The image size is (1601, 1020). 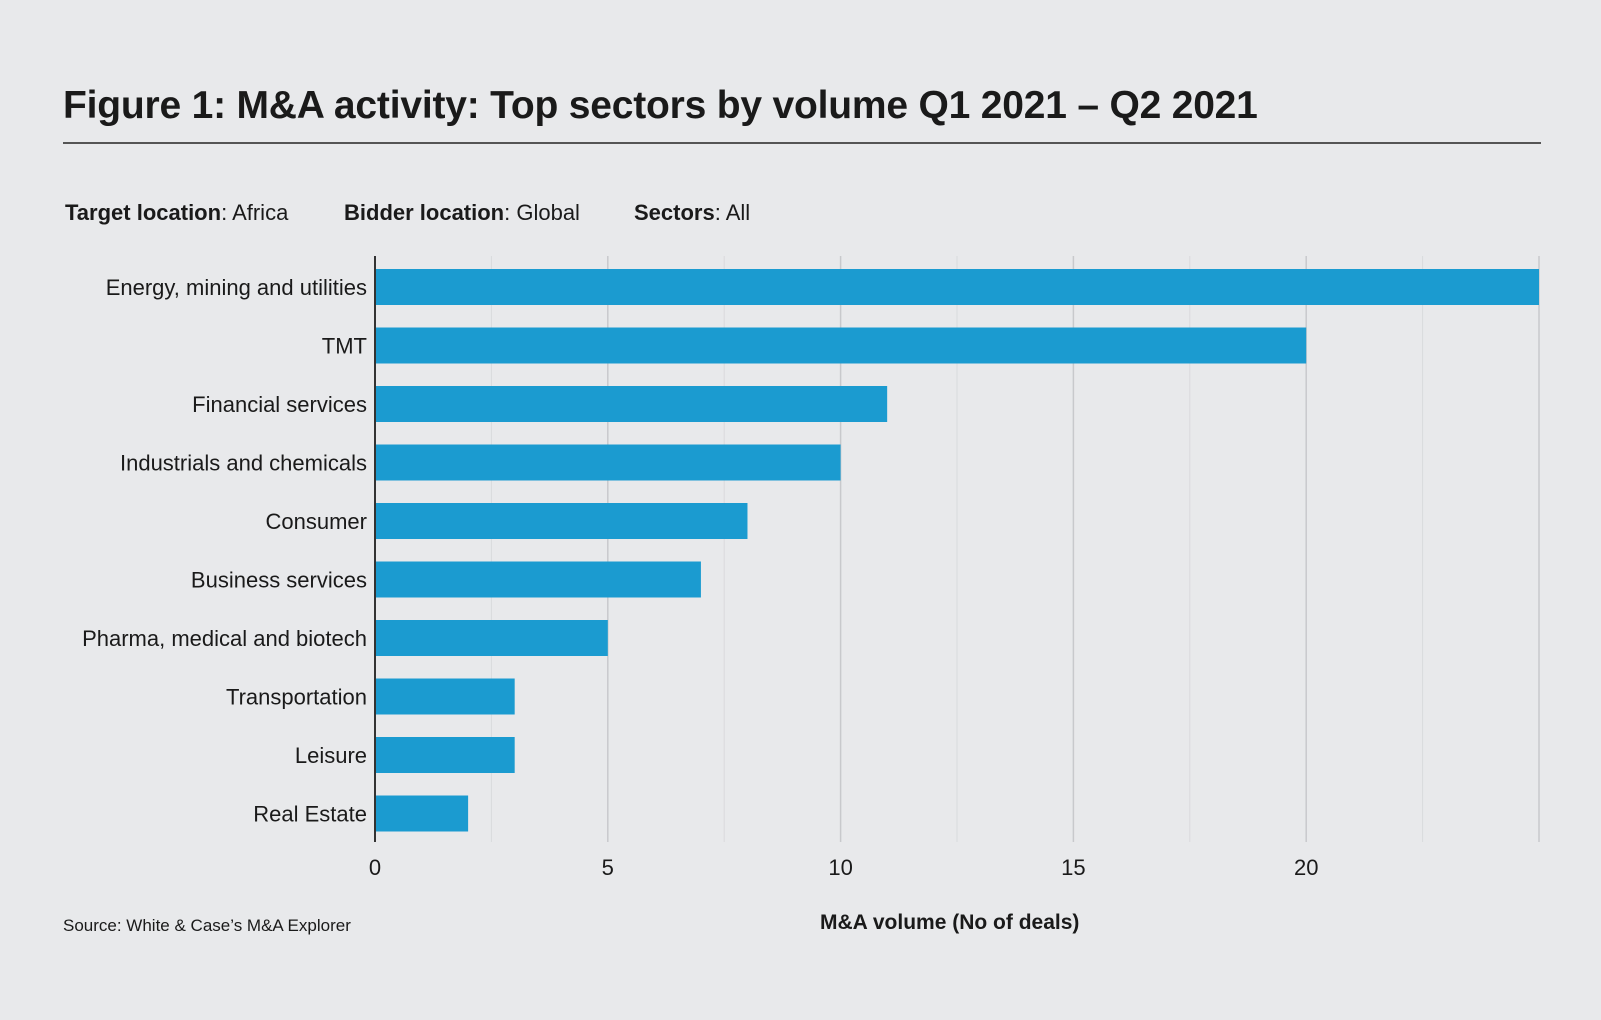 What do you see at coordinates (279, 580) in the screenshot?
I see `category-label: Business services` at bounding box center [279, 580].